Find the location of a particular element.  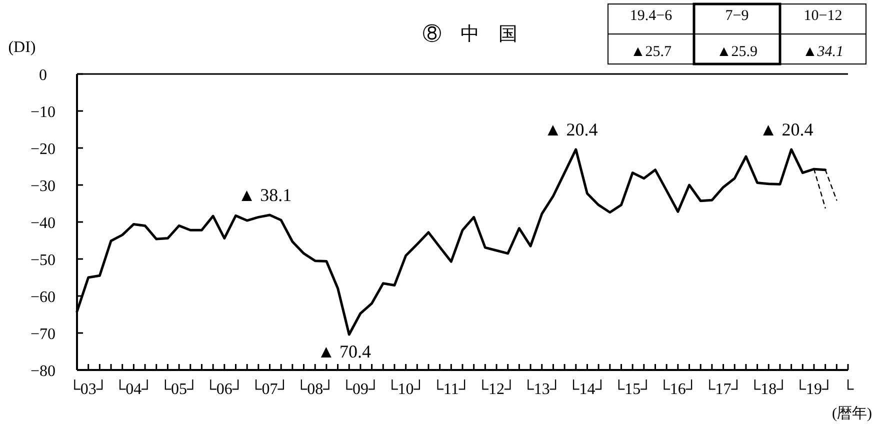

y-tick-label: −40 is located at coordinates (43, 223).